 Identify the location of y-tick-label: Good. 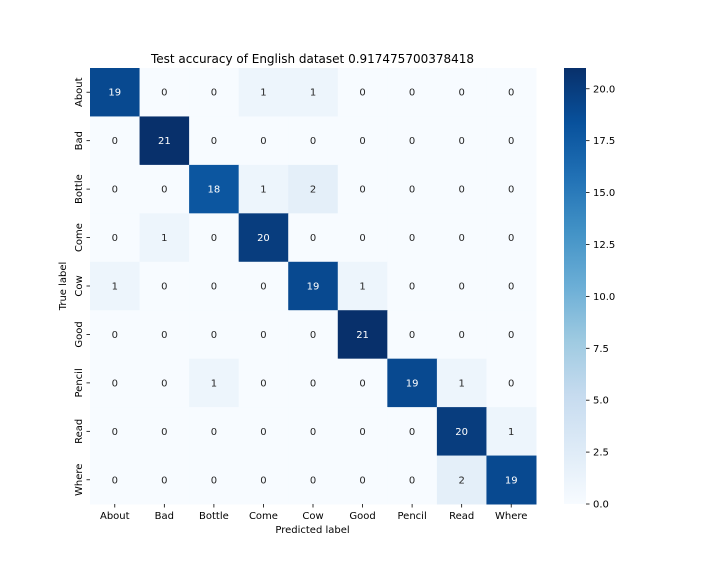
(79, 334).